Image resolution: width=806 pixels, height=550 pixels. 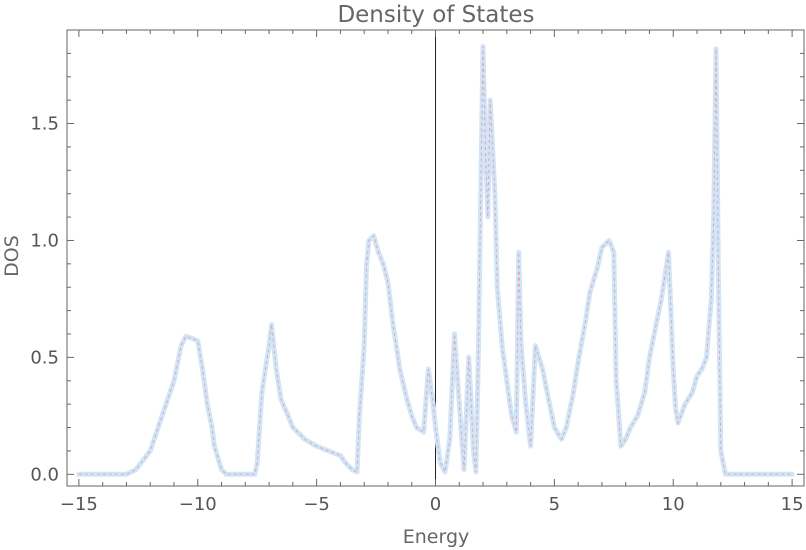 What do you see at coordinates (435, 15) in the screenshot?
I see `chart-title: Density of States` at bounding box center [435, 15].